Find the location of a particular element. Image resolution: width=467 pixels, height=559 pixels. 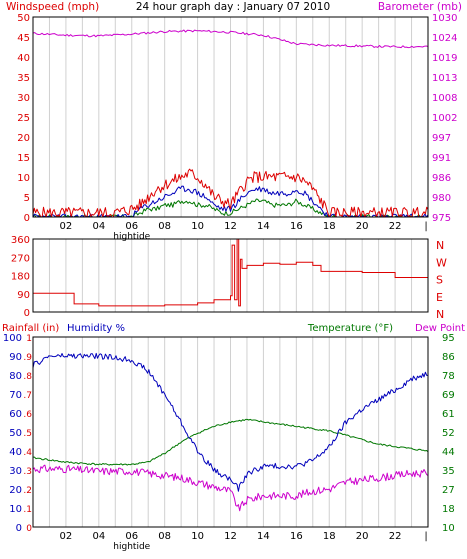

temperature-tick: 78 is located at coordinates (448, 376).